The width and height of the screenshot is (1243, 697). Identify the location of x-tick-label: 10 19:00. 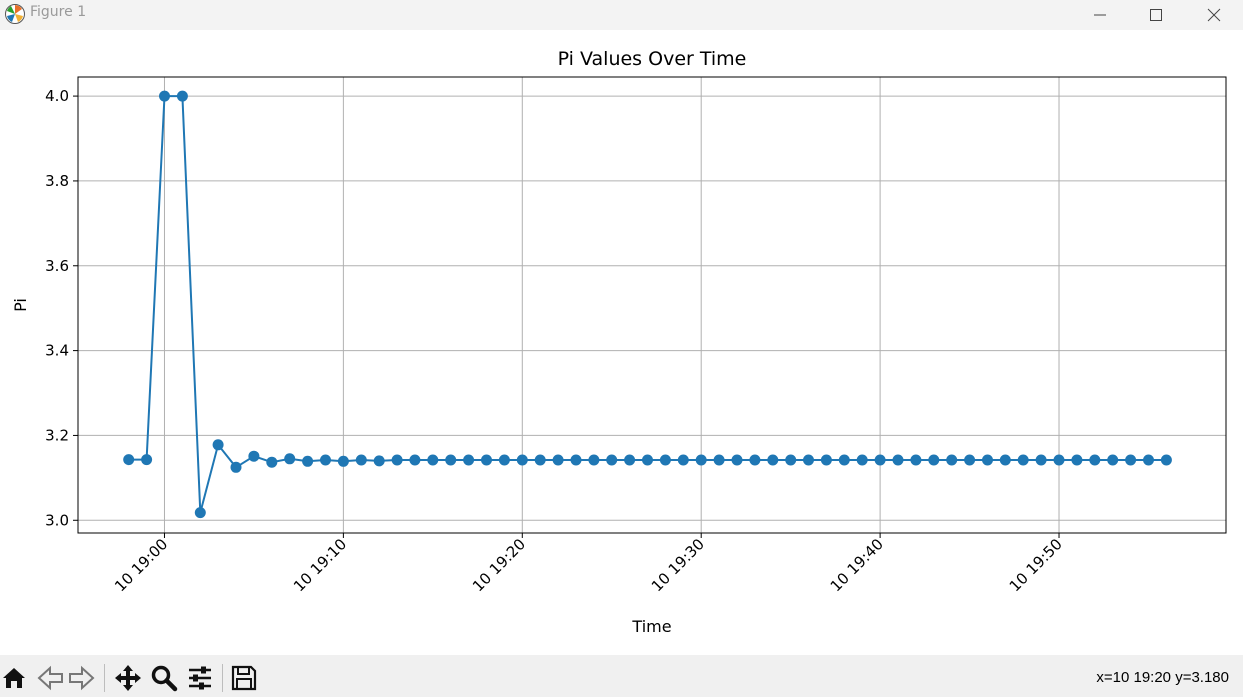
(141, 565).